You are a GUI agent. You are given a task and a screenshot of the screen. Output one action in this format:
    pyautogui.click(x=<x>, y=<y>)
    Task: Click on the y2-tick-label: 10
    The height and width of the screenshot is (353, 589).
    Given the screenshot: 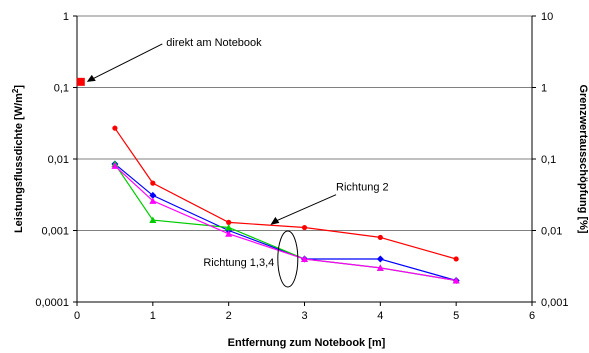 What is the action you would take?
    pyautogui.click(x=547, y=17)
    